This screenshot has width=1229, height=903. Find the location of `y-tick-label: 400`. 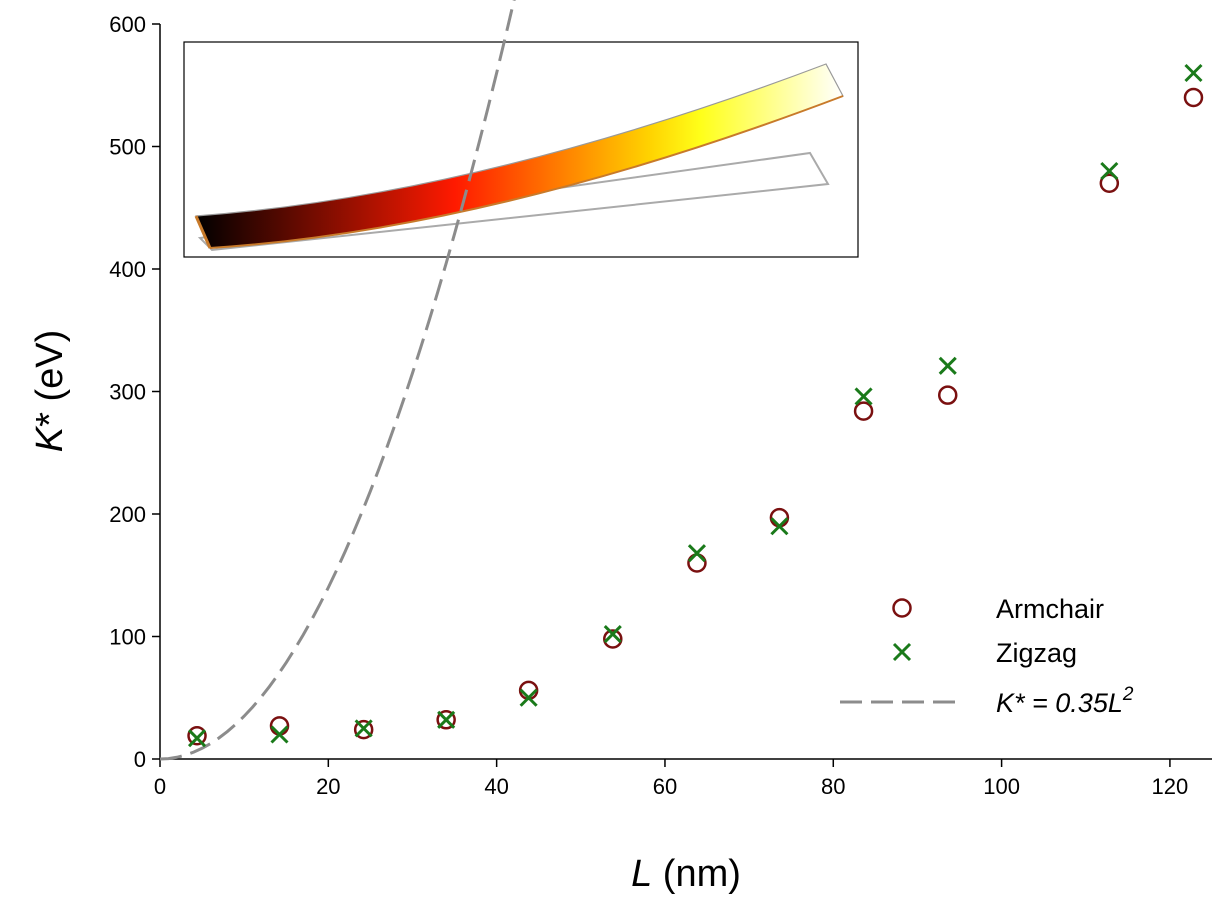

y-tick-label: 400 is located at coordinates (127, 269).